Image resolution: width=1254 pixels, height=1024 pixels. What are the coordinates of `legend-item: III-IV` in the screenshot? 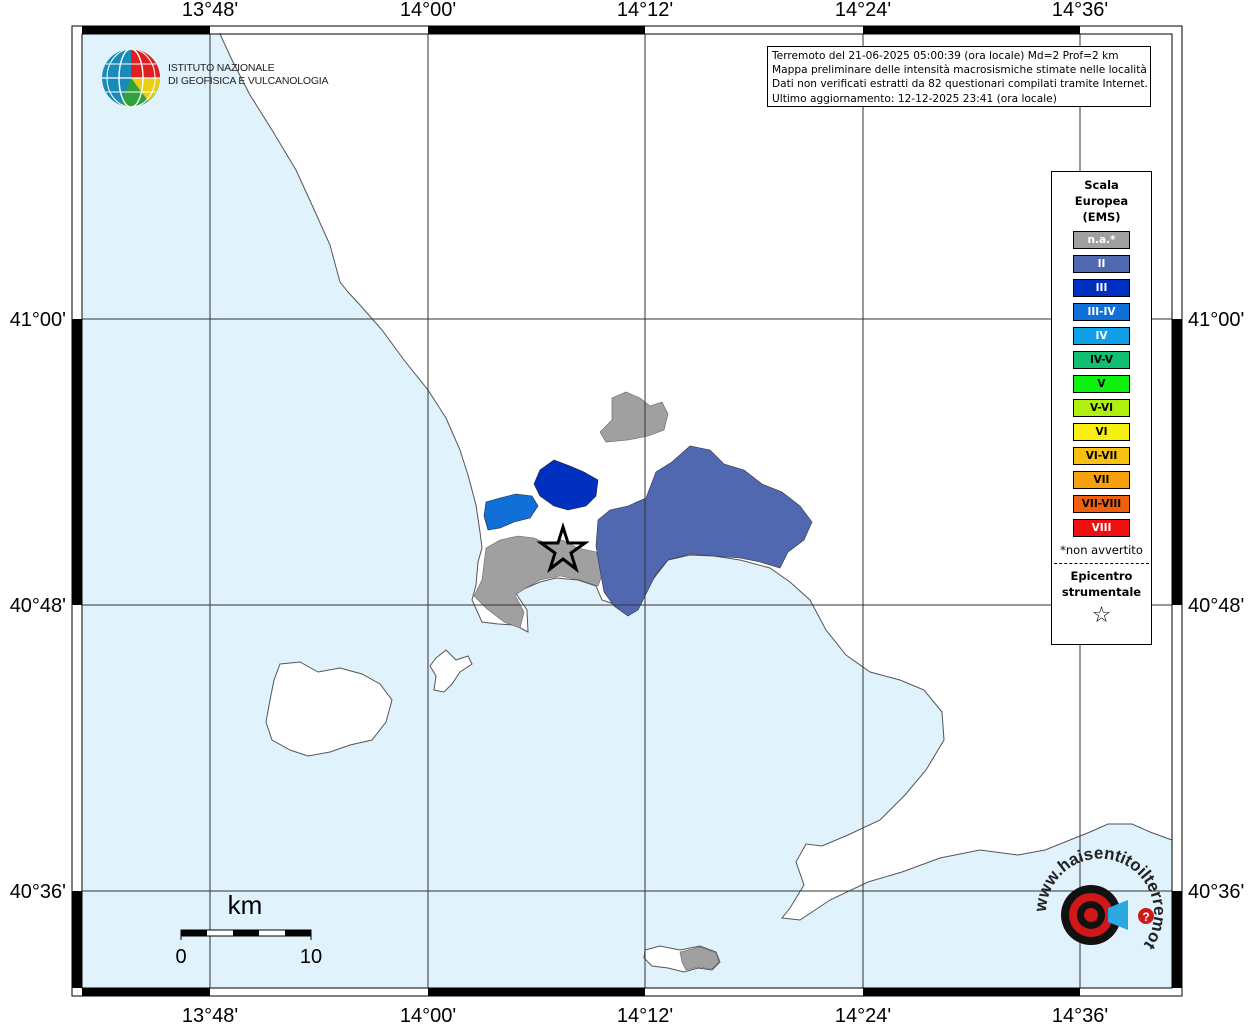 It's located at (1101, 312).